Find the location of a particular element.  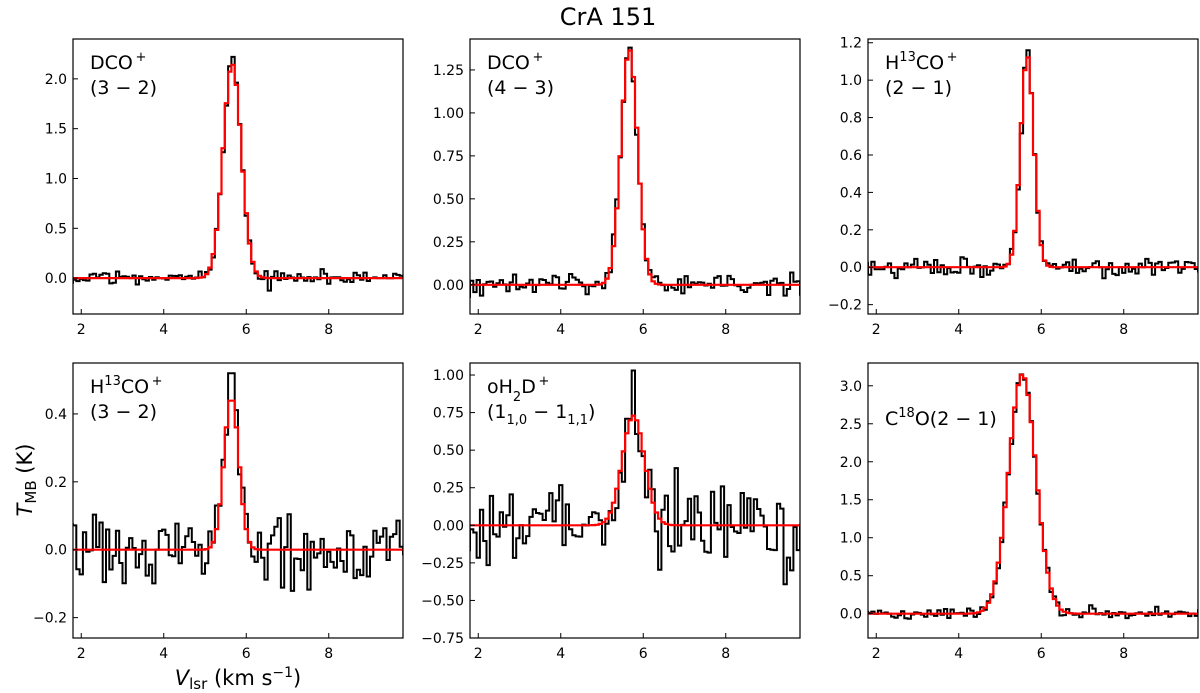

y-tick-label: 0.8 is located at coordinates (851, 119).